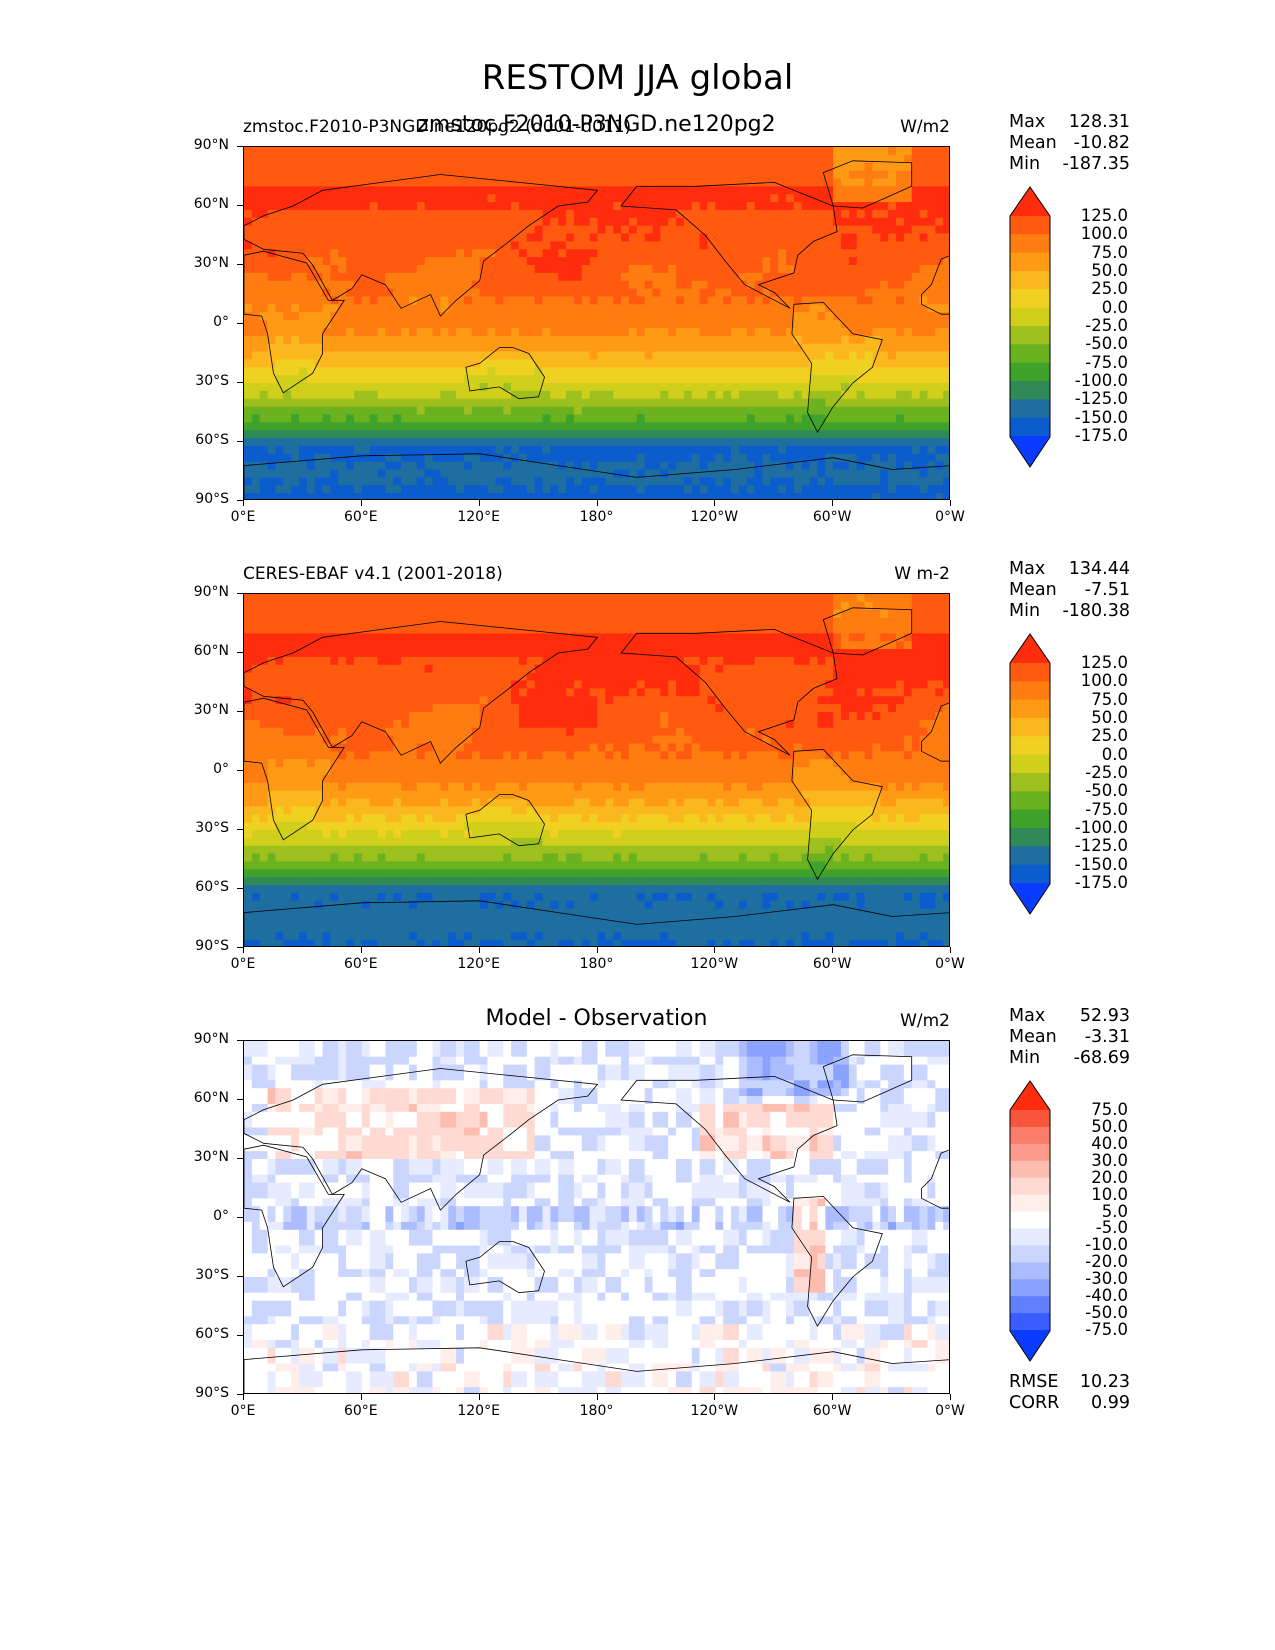 The image size is (1275, 1650). Describe the element at coordinates (1030, 244) in the screenshot. I see `colorbar-segment` at that location.